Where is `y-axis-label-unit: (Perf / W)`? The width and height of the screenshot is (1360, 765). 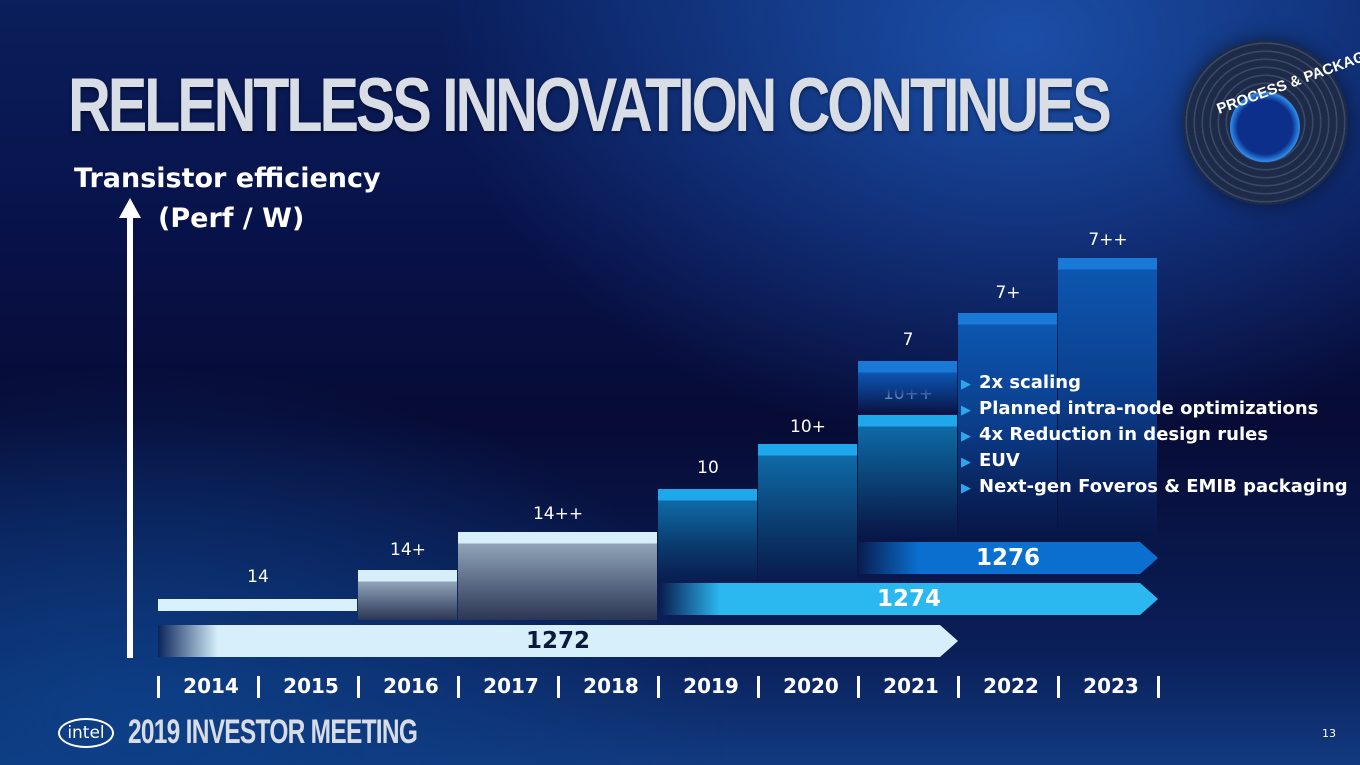 y-axis-label-unit: (Perf / W) is located at coordinates (231, 218).